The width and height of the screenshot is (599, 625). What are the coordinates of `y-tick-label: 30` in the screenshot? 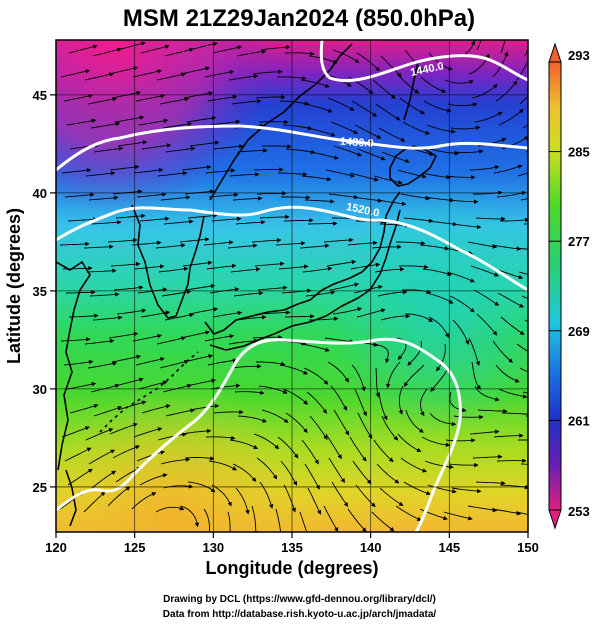 It's located at (40, 389).